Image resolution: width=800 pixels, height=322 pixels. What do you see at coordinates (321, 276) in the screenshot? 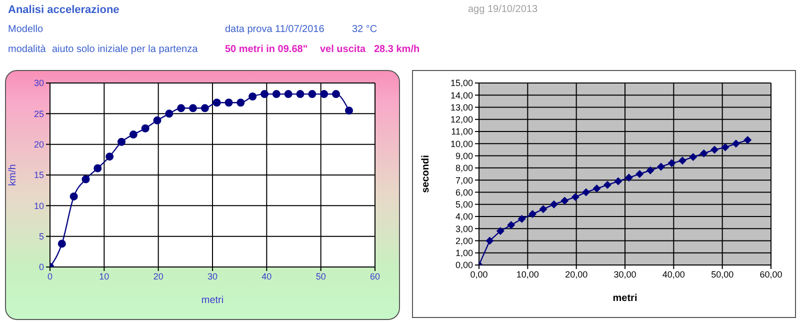
I see `x-tick-label: 50` at bounding box center [321, 276].